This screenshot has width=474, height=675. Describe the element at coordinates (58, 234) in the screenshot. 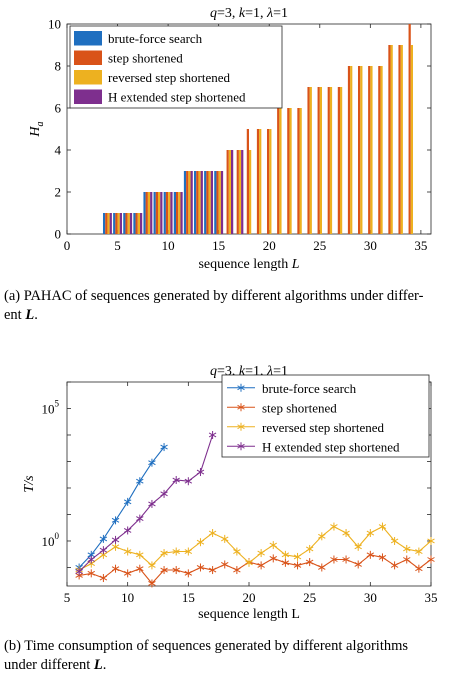

I see `y-tick-label-a: 0` at that location.